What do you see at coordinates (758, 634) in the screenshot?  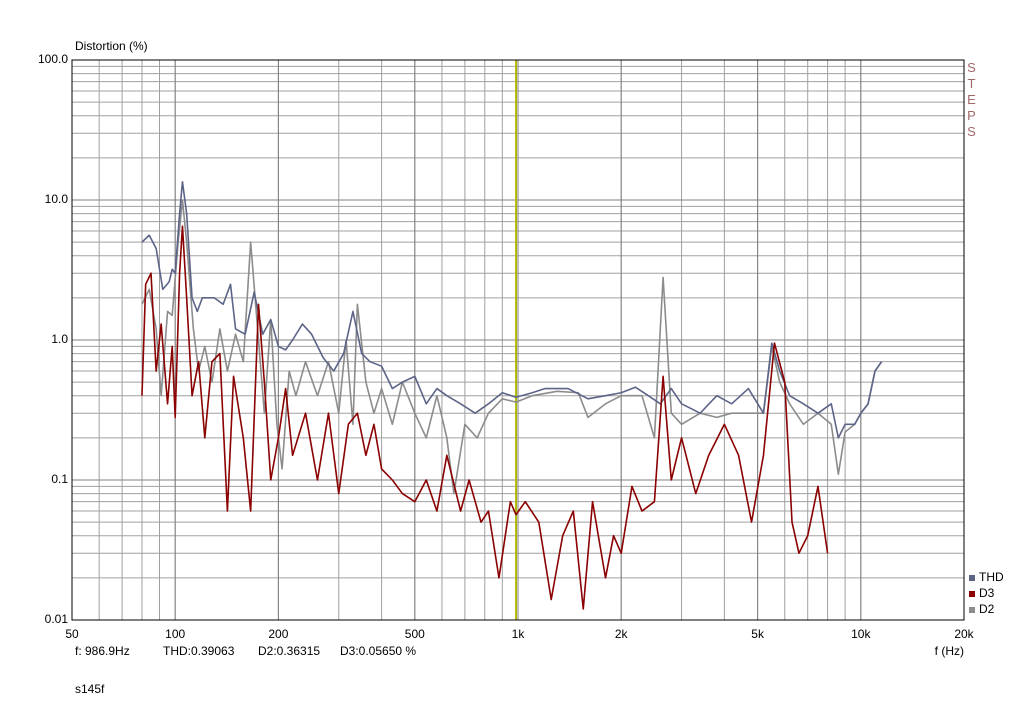 I see `x-tick-label: 5k` at bounding box center [758, 634].